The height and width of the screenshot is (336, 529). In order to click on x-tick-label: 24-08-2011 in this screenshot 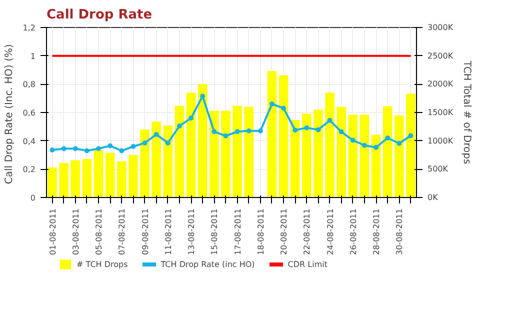, I will do `click(330, 231)`.